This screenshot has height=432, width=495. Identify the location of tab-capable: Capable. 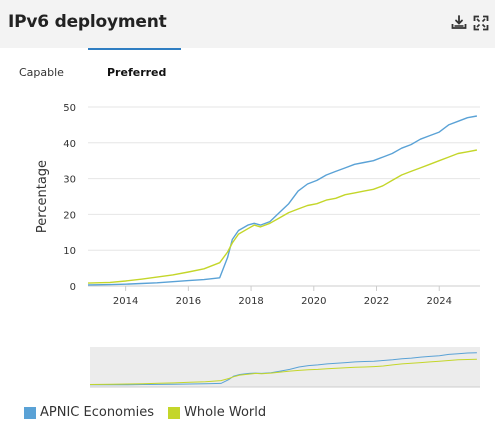
(41, 72).